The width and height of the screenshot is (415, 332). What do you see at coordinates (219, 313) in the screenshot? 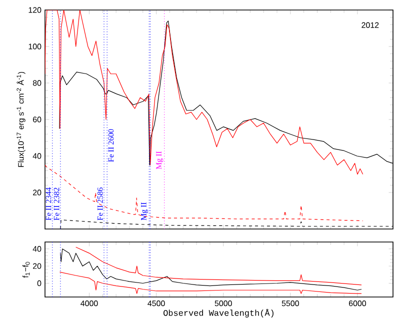
I see `x-axis-title: Observed Wavelength(Å)` at bounding box center [219, 313].